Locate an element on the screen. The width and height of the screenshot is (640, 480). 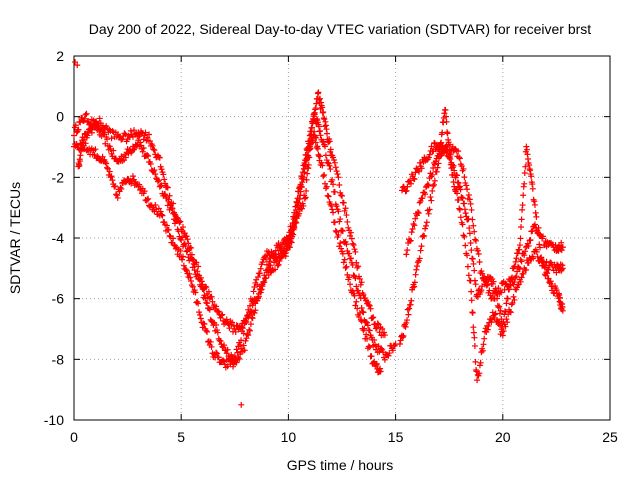
y-tick-label: 0 is located at coordinates (60, 117).